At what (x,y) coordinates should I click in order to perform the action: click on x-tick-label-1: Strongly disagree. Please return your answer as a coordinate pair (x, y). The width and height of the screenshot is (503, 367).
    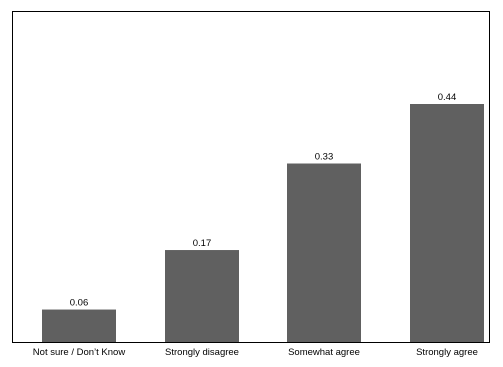
    Looking at the image, I should click on (202, 352).